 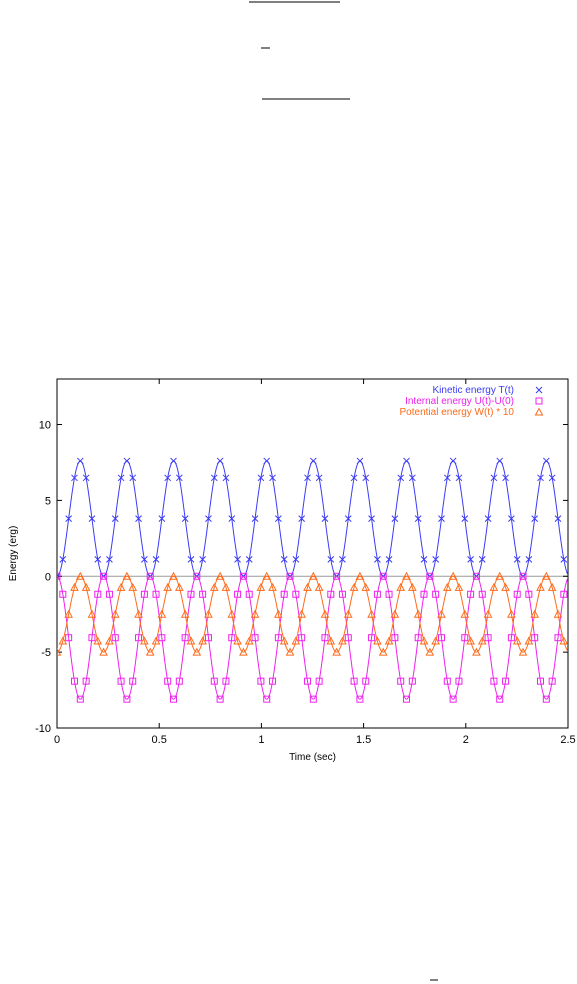 I want to click on x-tick-label: 1, so click(x=261, y=740).